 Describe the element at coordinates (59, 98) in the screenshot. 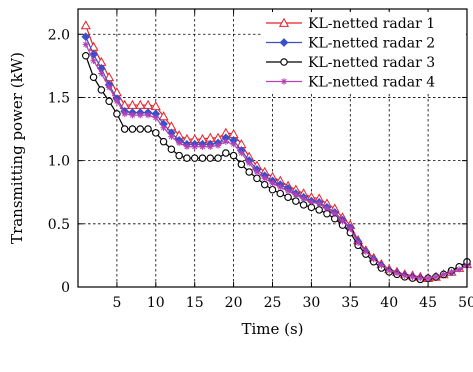

I see `y-tick-label: 1.5` at that location.